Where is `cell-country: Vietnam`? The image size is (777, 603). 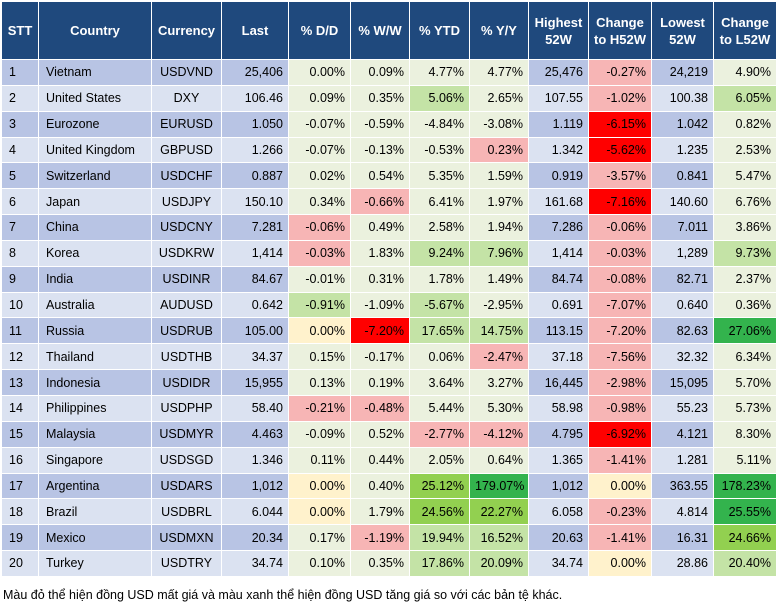
cell-country: Vietnam is located at coordinates (95, 72).